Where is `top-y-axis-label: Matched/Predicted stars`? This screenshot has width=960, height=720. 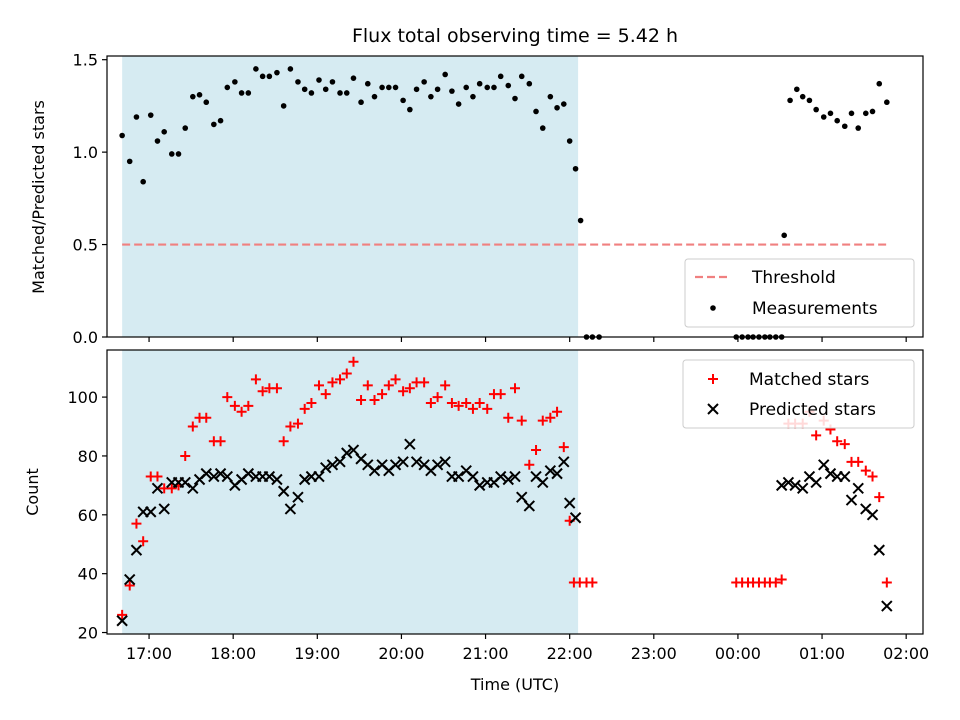 top-y-axis-label: Matched/Predicted stars is located at coordinates (38, 197).